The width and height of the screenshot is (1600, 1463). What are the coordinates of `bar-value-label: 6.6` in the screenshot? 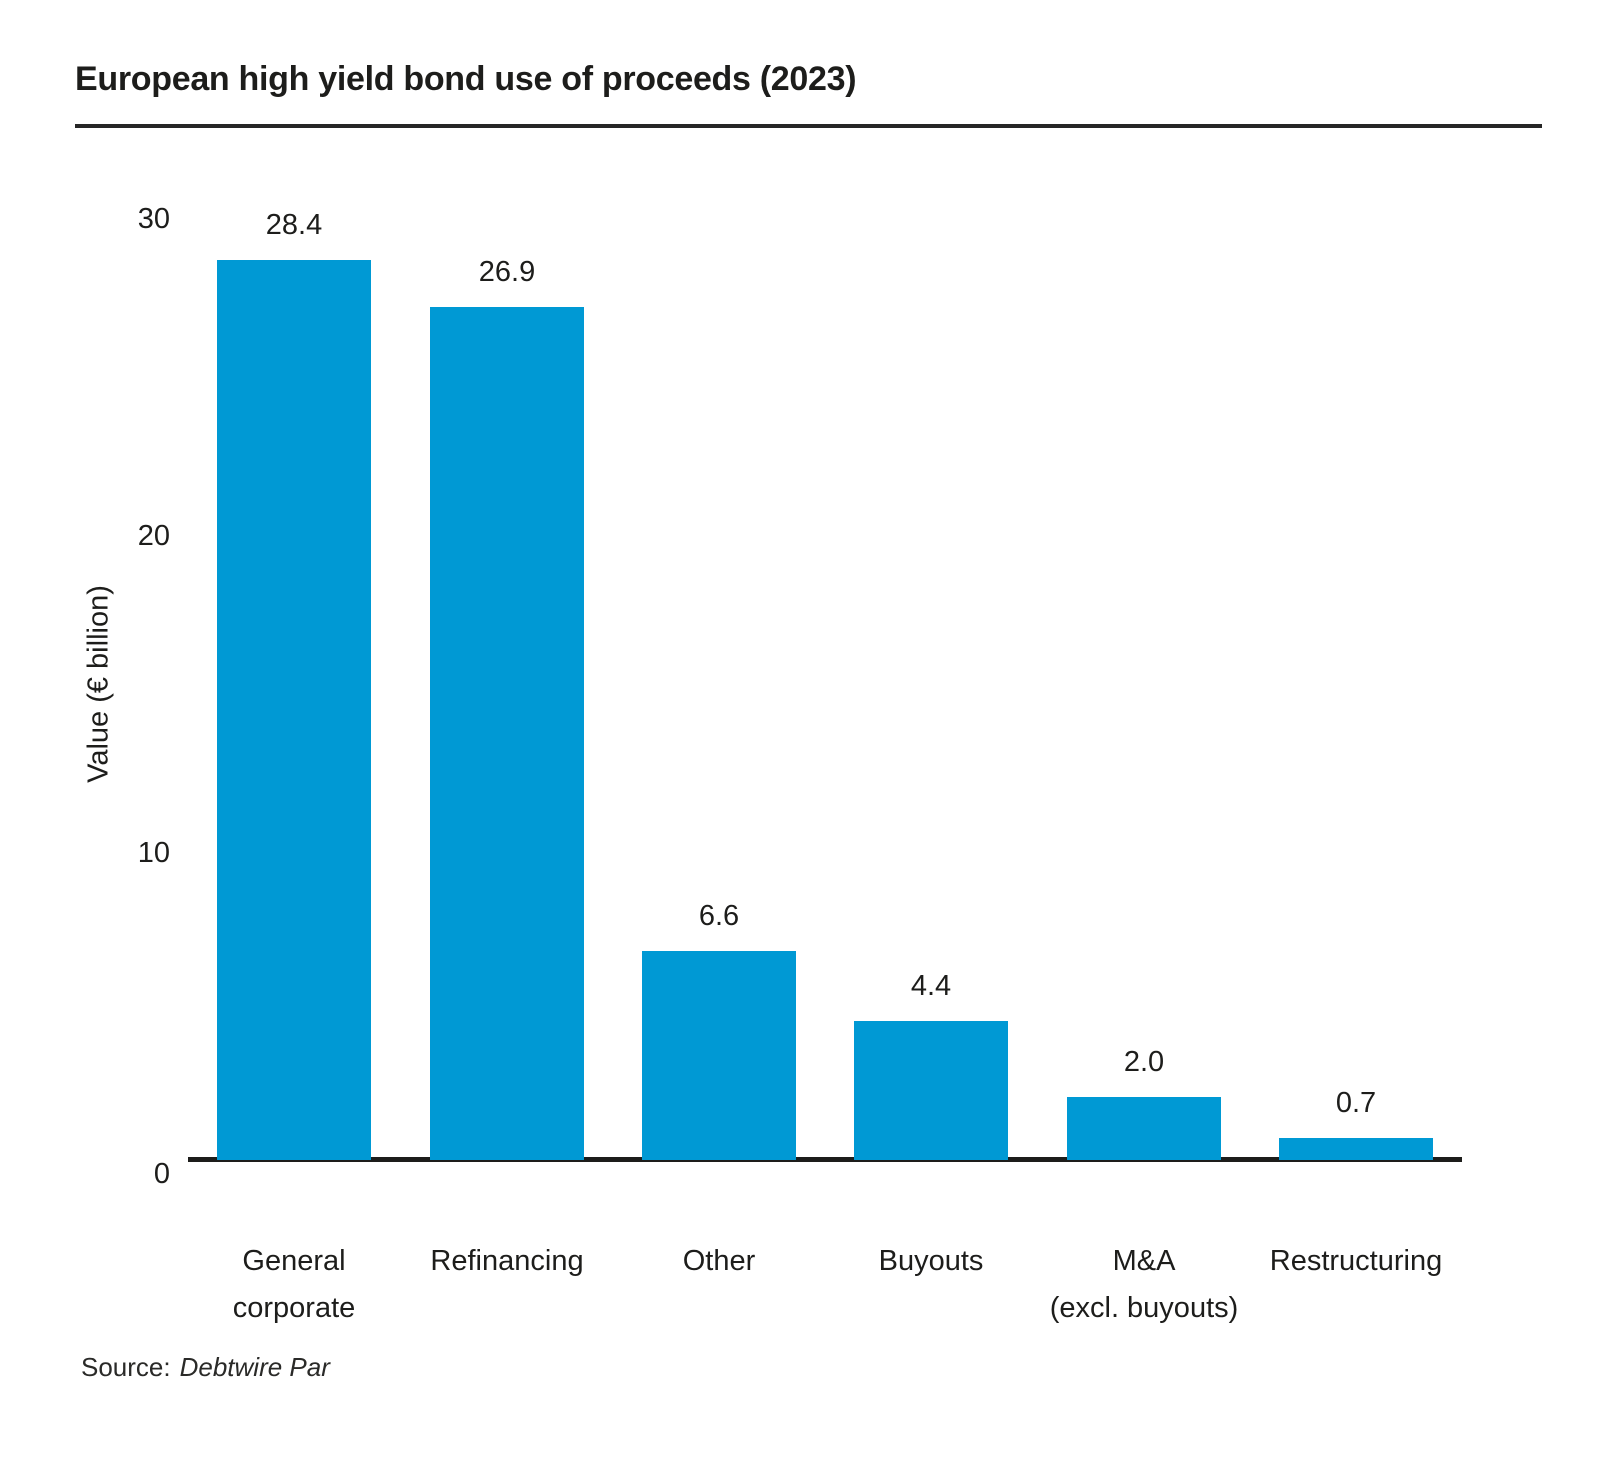 It's located at (719, 916).